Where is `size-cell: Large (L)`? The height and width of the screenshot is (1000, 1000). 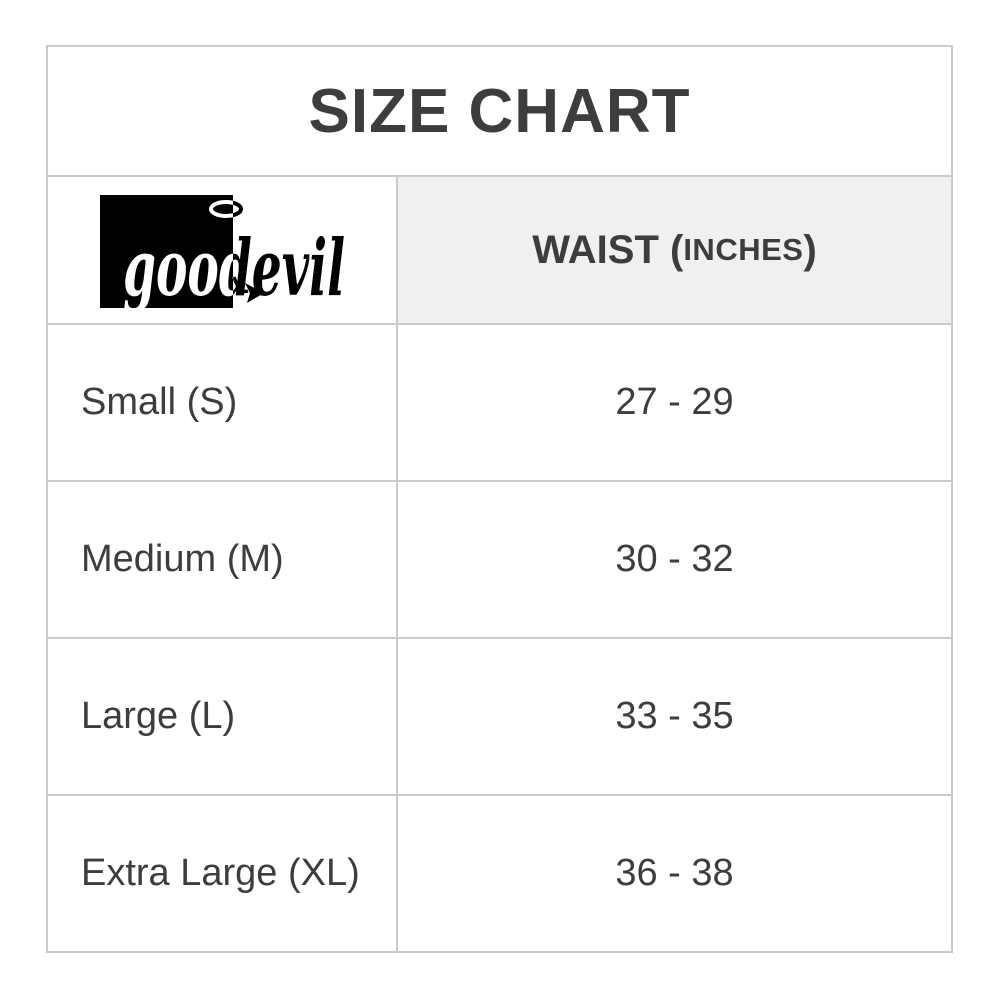 size-cell: Large (L) is located at coordinates (223, 716).